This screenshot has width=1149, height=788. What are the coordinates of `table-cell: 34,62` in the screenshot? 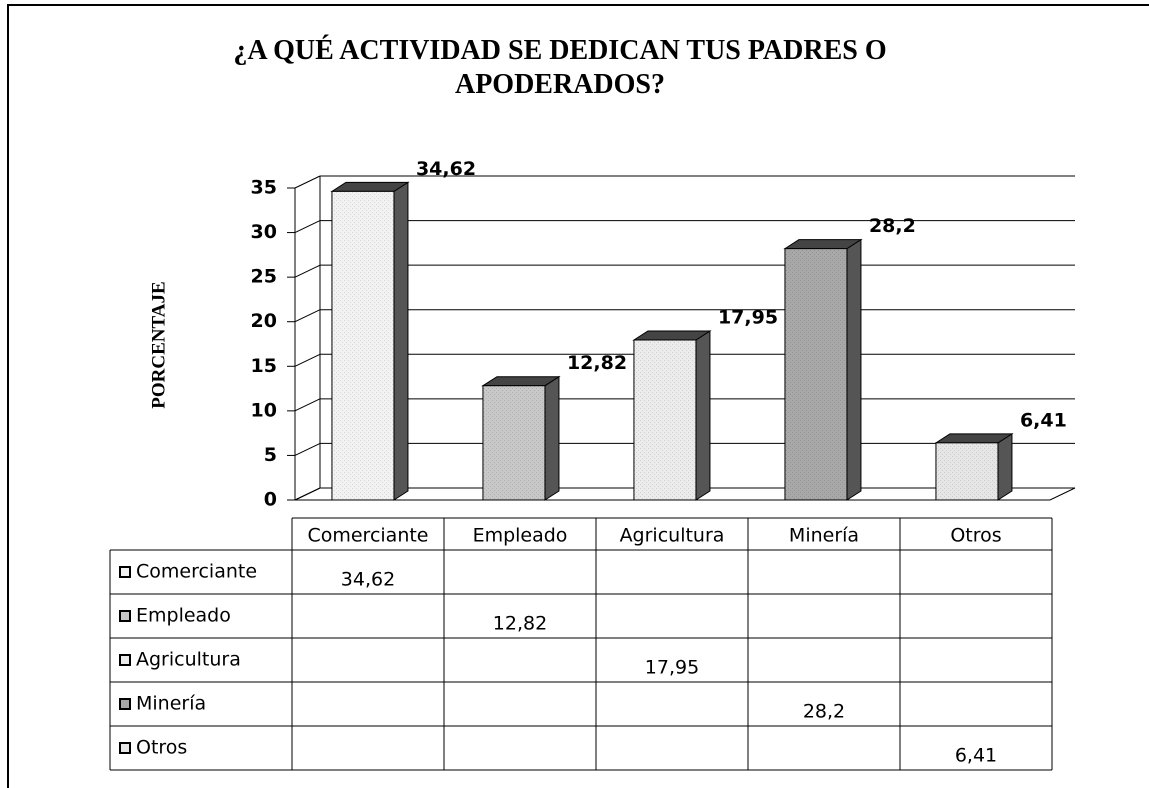 It's located at (368, 580).